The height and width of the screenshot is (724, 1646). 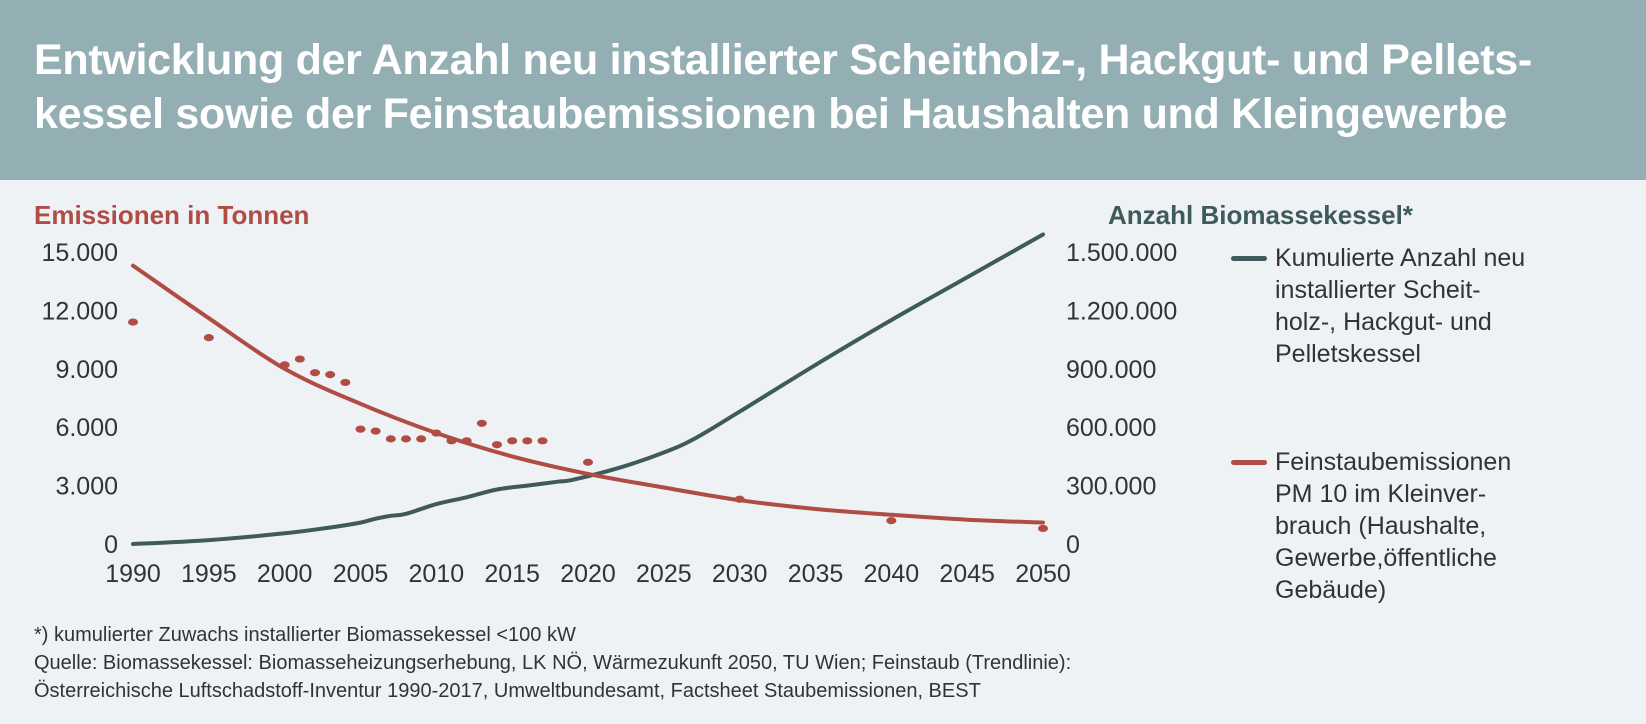 I want to click on y-right-tick-label: 1.500.000, so click(x=1121, y=253).